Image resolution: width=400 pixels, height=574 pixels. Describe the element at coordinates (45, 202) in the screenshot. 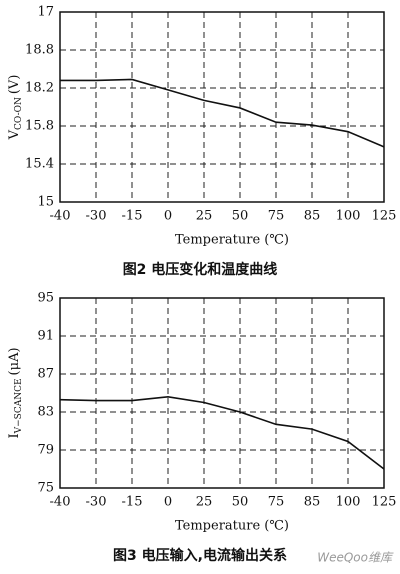

I see `y-tick-label: 15` at that location.